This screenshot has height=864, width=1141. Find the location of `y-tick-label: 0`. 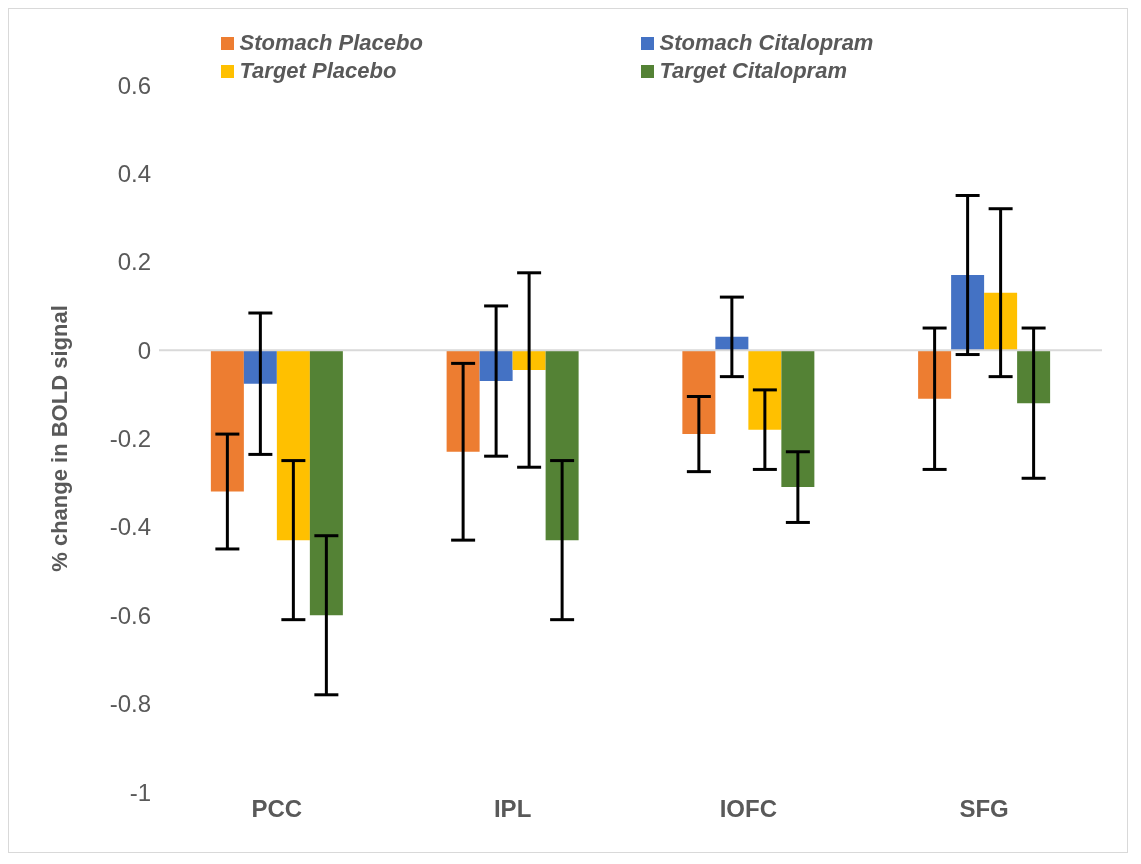

y-tick-label: 0 is located at coordinates (144, 350).